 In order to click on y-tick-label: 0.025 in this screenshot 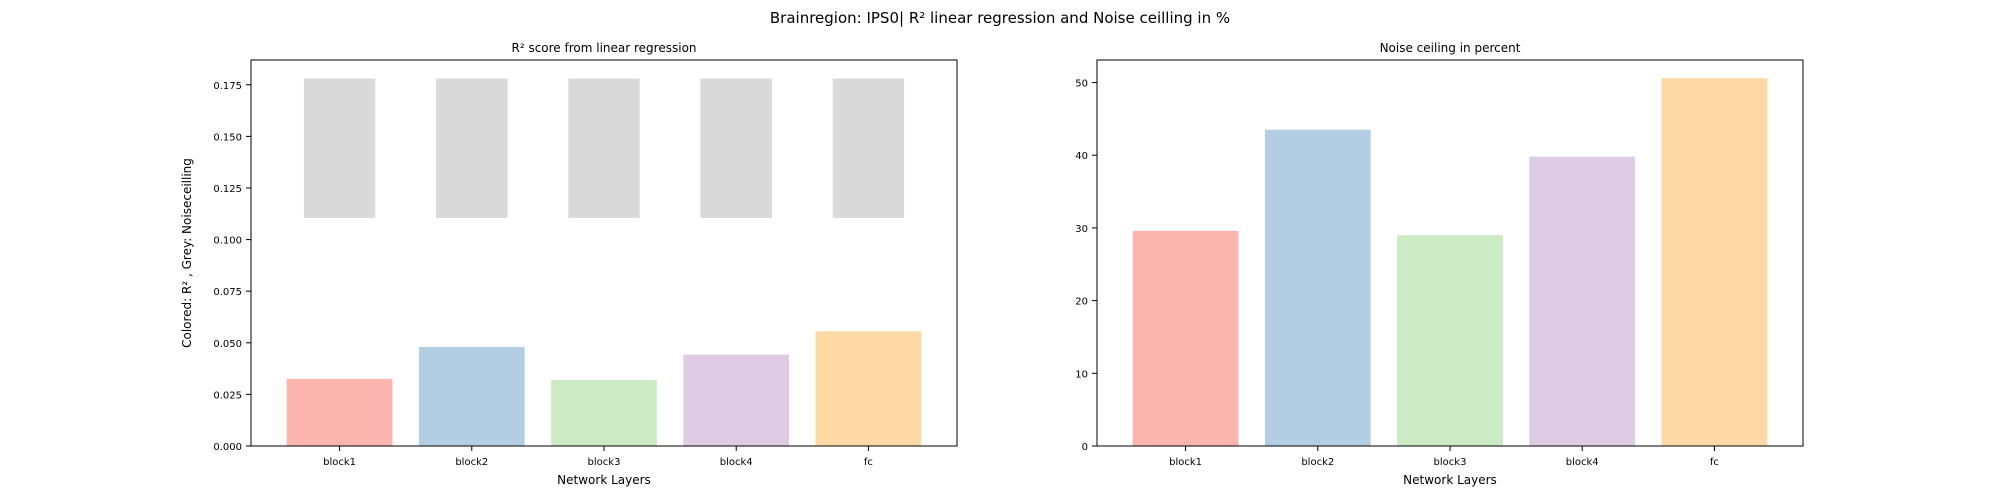, I will do `click(227, 395)`.